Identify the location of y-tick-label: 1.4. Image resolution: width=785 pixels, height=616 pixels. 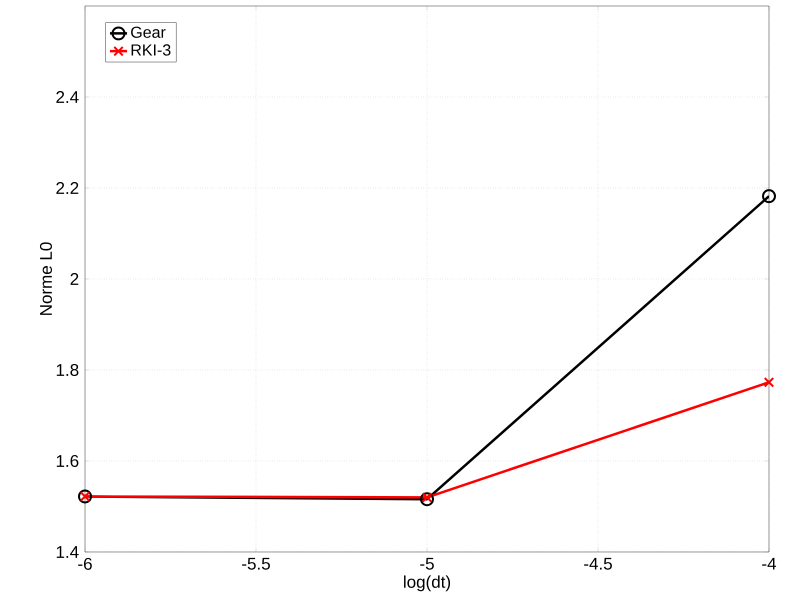
(67, 552).